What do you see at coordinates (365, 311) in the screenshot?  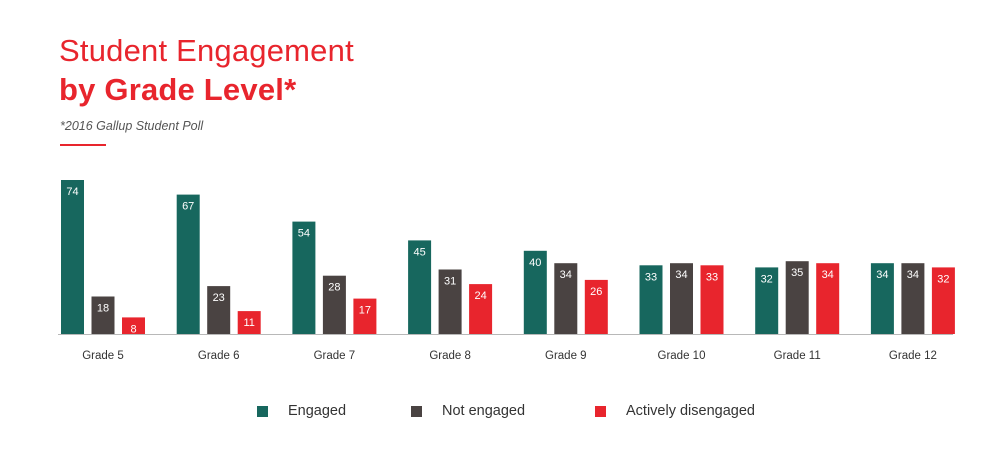 I see `data-label: 17` at bounding box center [365, 311].